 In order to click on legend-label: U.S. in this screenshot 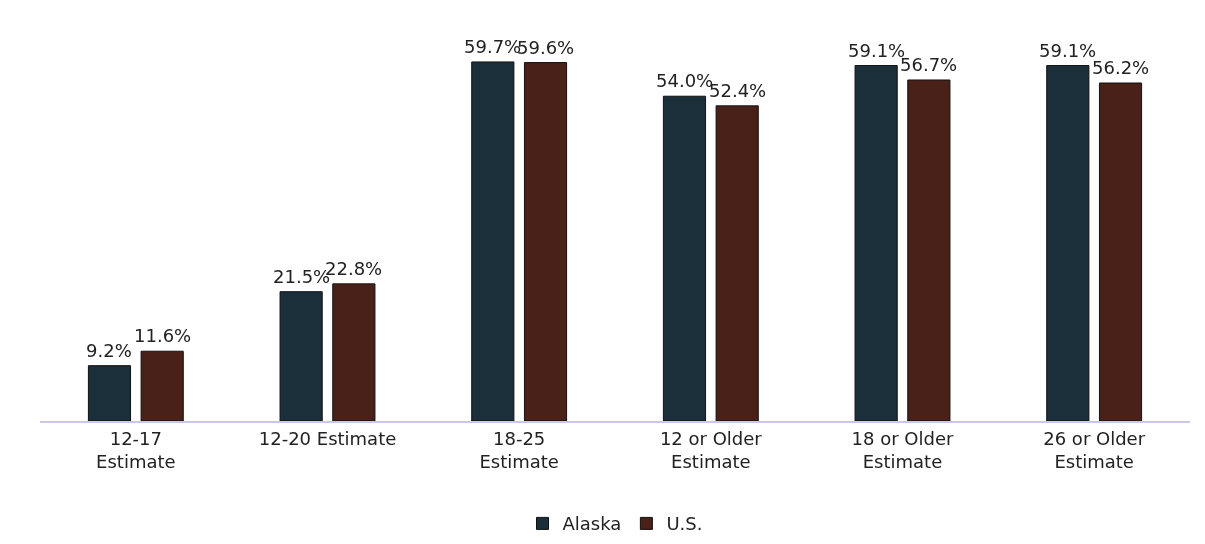, I will do `click(684, 524)`.